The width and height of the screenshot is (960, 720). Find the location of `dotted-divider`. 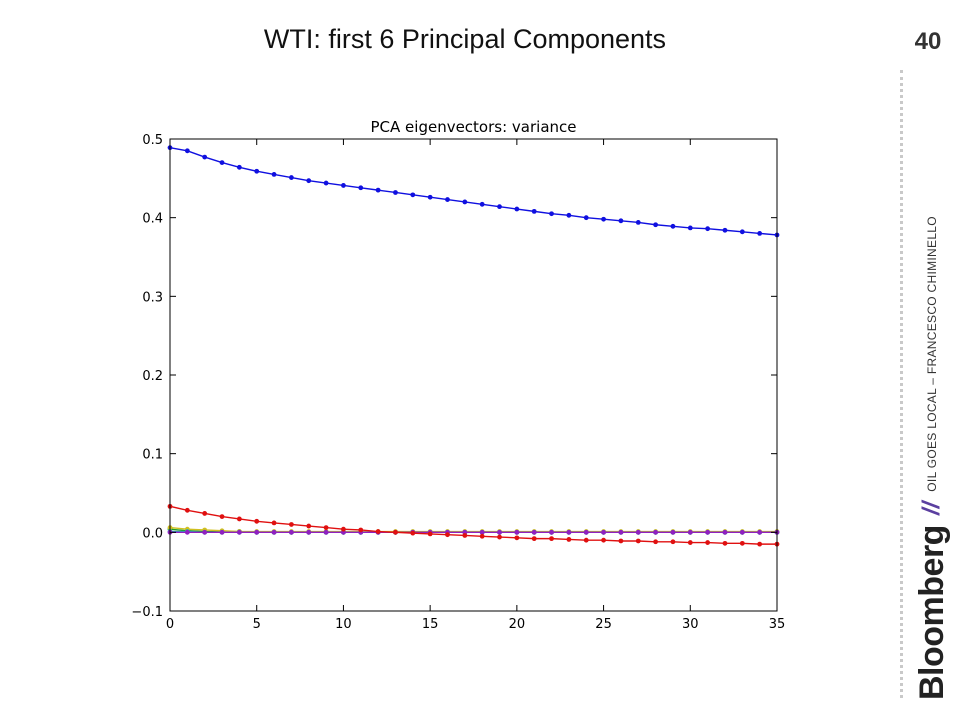

dotted-divider is located at coordinates (901, 384).